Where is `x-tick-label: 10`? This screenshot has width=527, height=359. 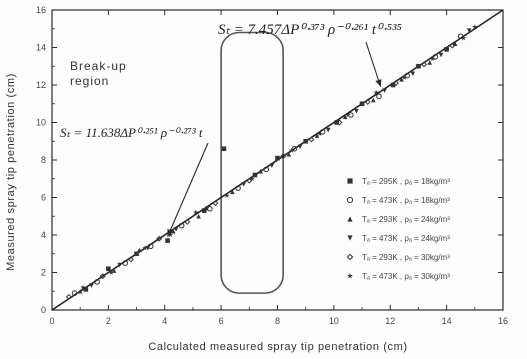 x-tick-label: 10 is located at coordinates (334, 321).